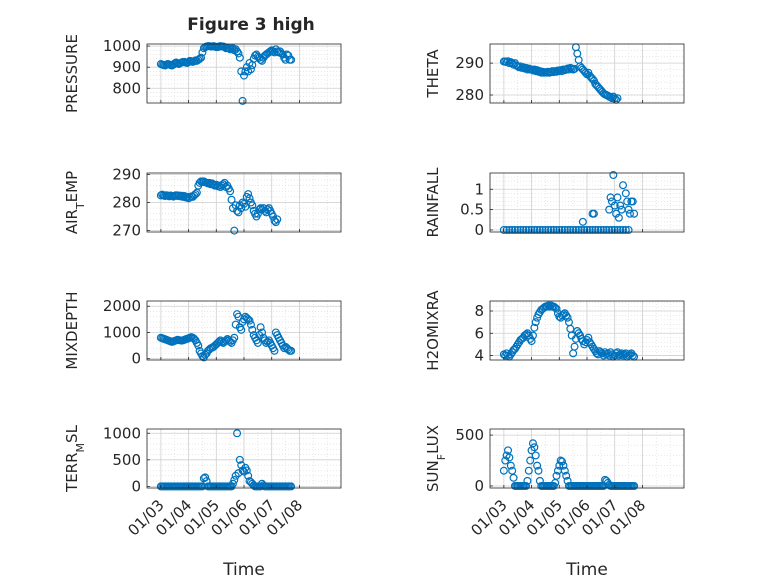 The width and height of the screenshot is (778, 583). What do you see at coordinates (436, 458) in the screenshot?
I see `axis-ylabel: SUNFLUX` at bounding box center [436, 458].